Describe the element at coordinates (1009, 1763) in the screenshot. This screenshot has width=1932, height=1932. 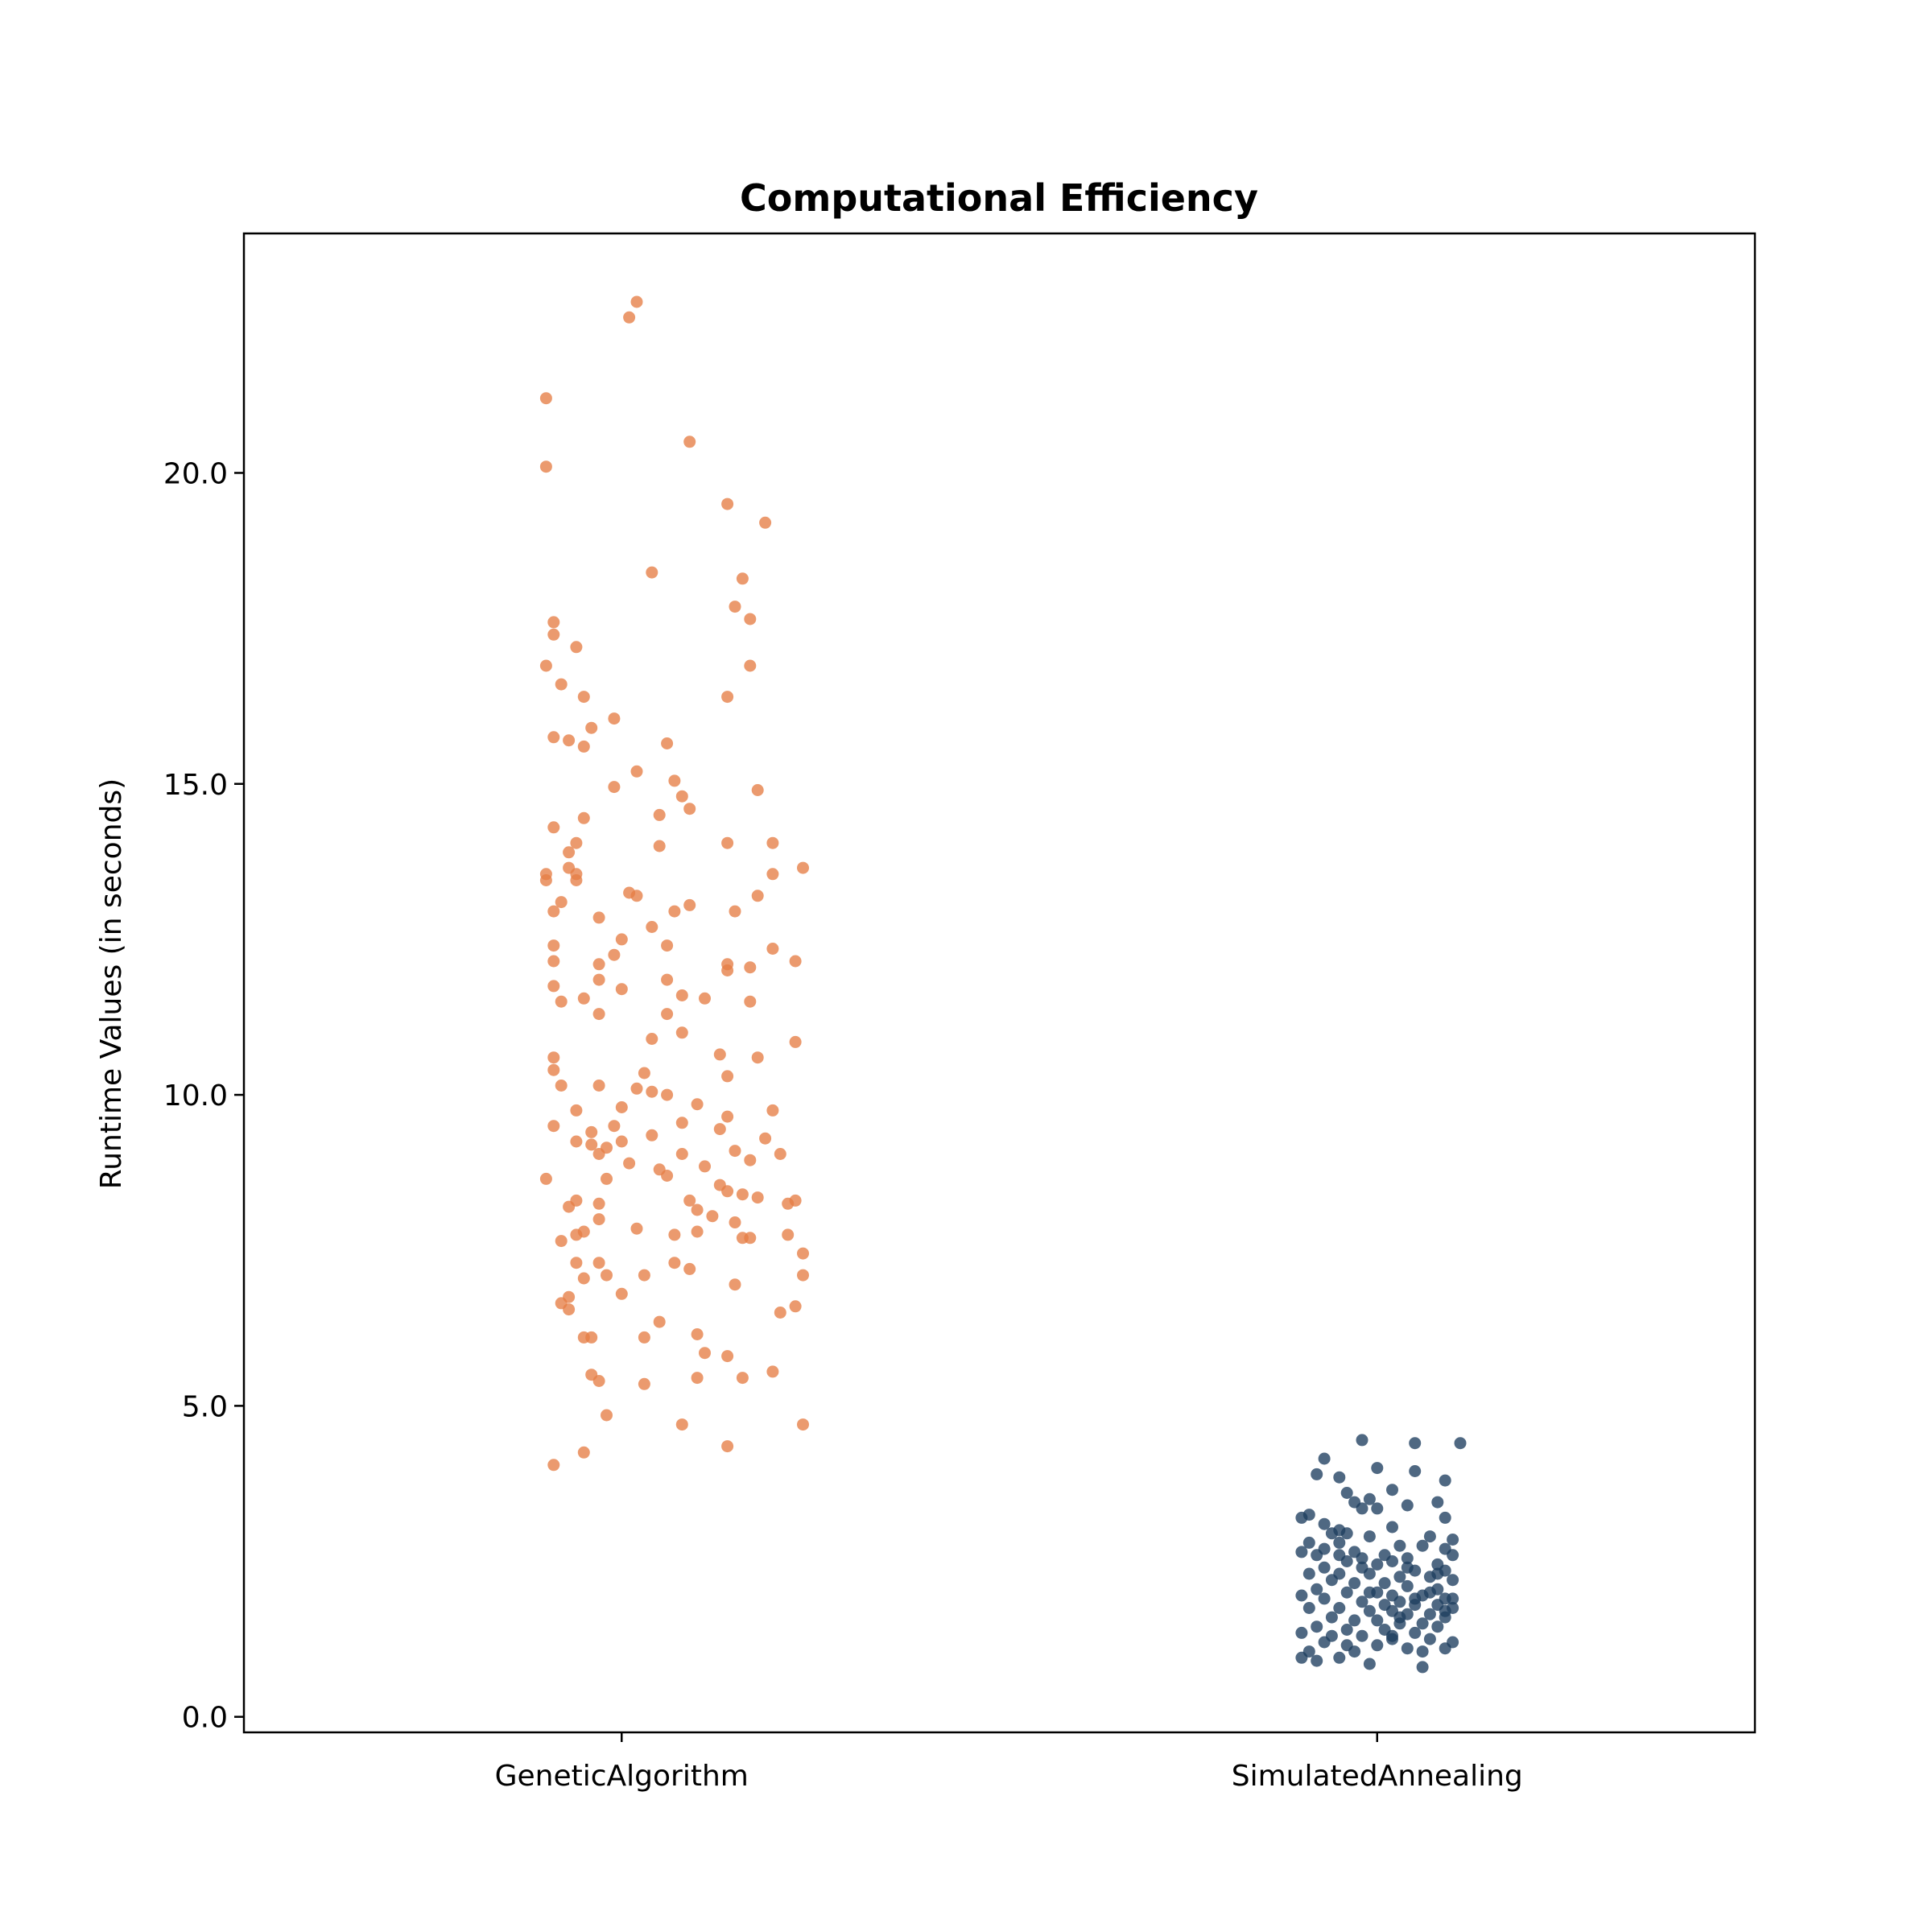
I see `x-axis: GeneticAlgorithm SimulatedAnnealing` at that location.